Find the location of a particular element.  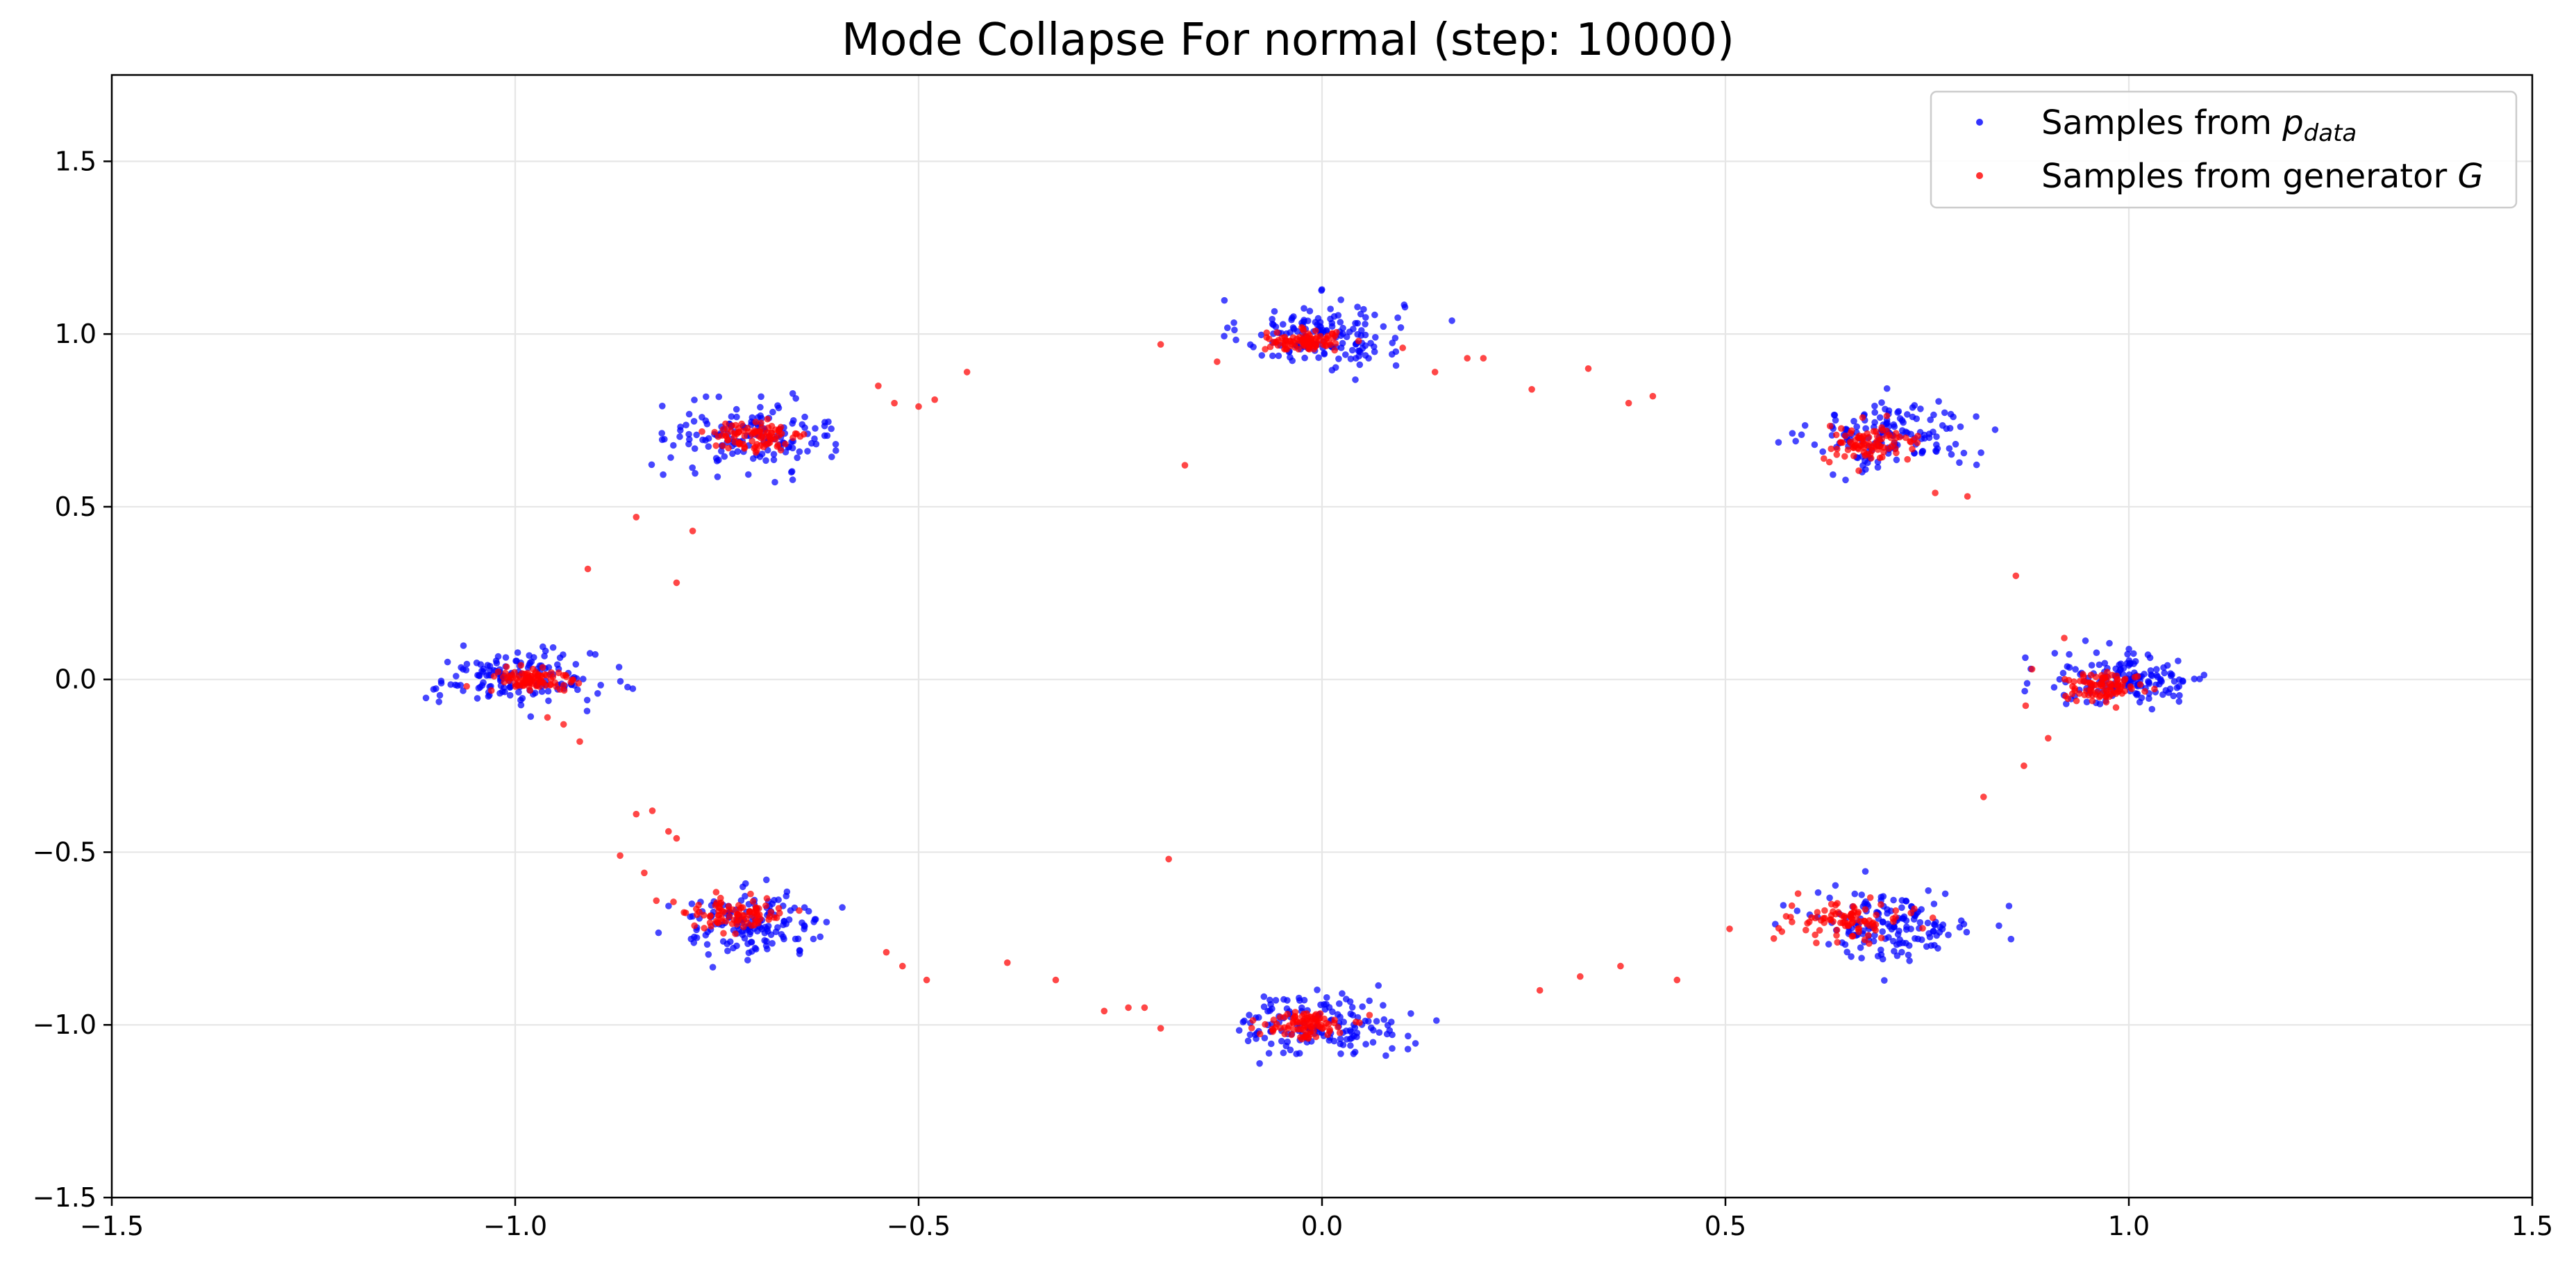

y-tick-label: −1.0 is located at coordinates (65, 1024).